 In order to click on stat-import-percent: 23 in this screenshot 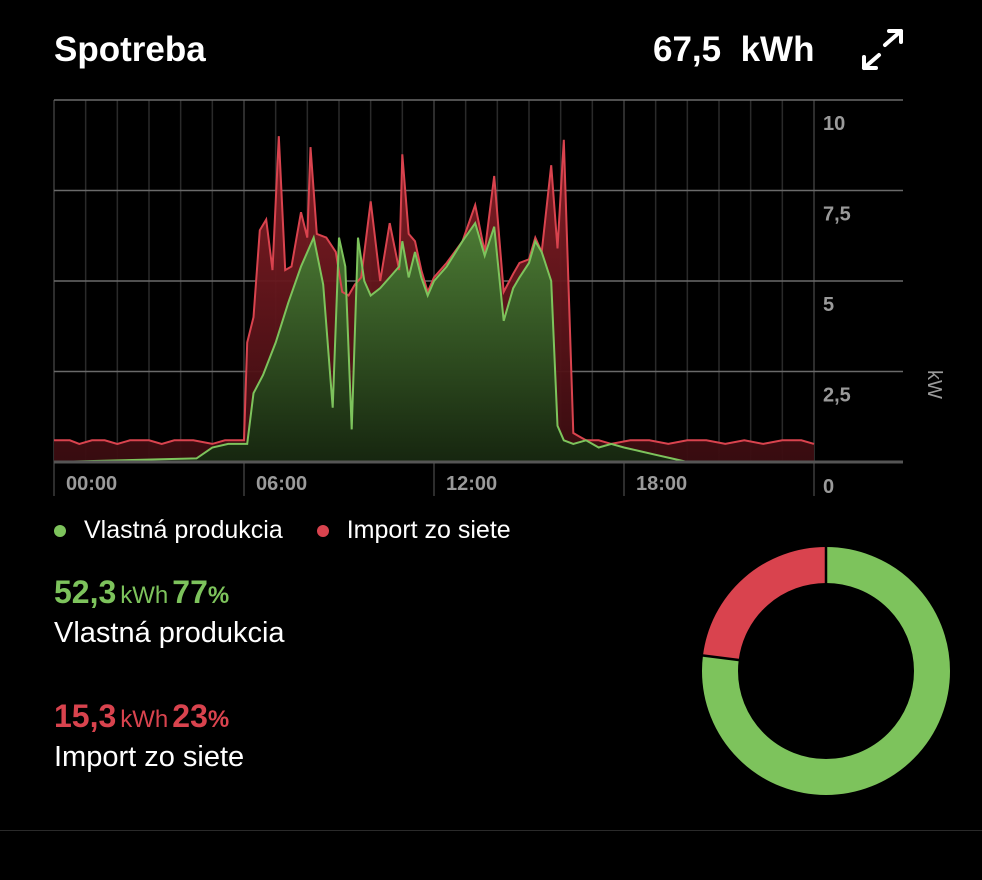, I will do `click(190, 716)`.